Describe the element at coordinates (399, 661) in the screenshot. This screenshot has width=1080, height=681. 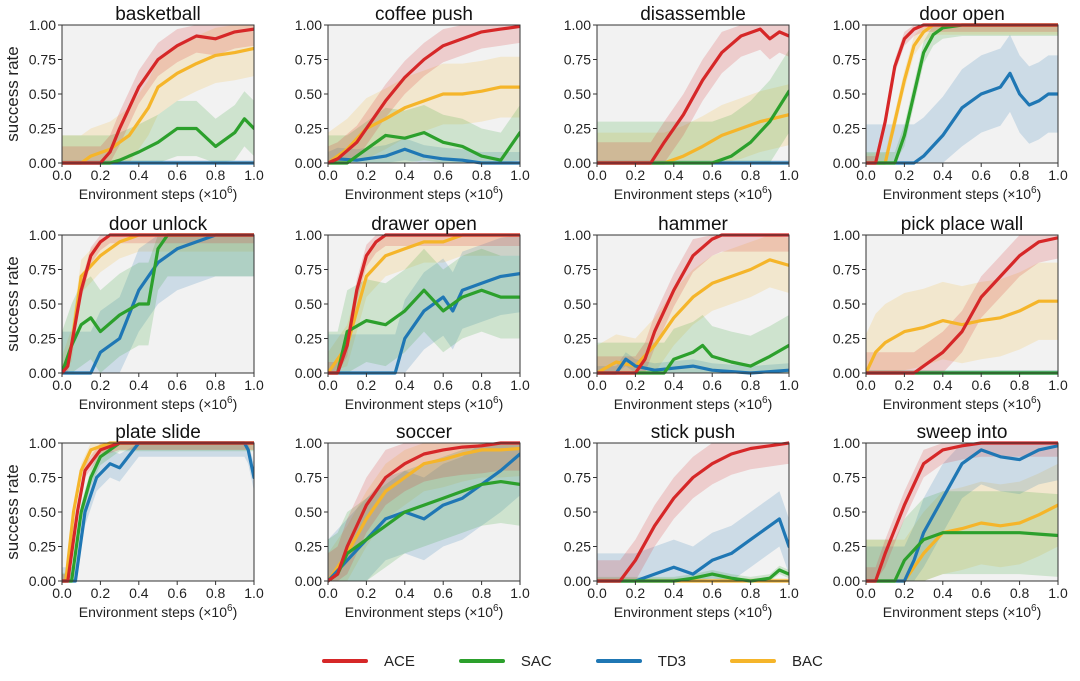
I see `legend-label: ACE` at that location.